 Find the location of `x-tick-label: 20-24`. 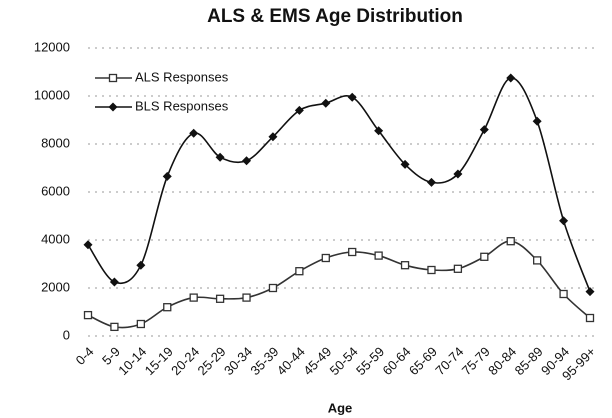

x-tick-label: 20-24 is located at coordinates (185, 361).